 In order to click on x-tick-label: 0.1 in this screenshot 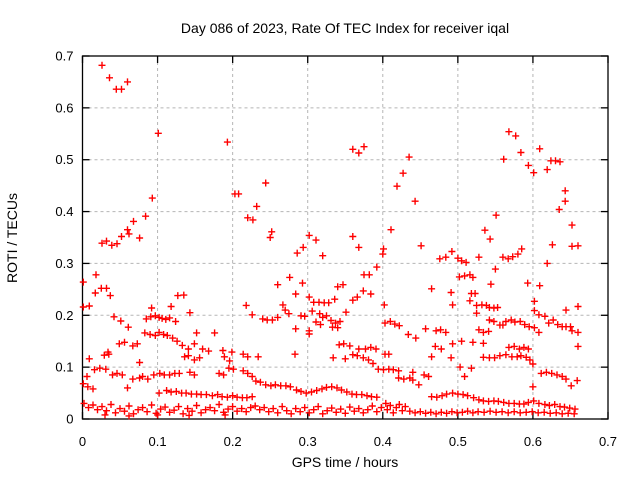, I will do `click(158, 441)`.